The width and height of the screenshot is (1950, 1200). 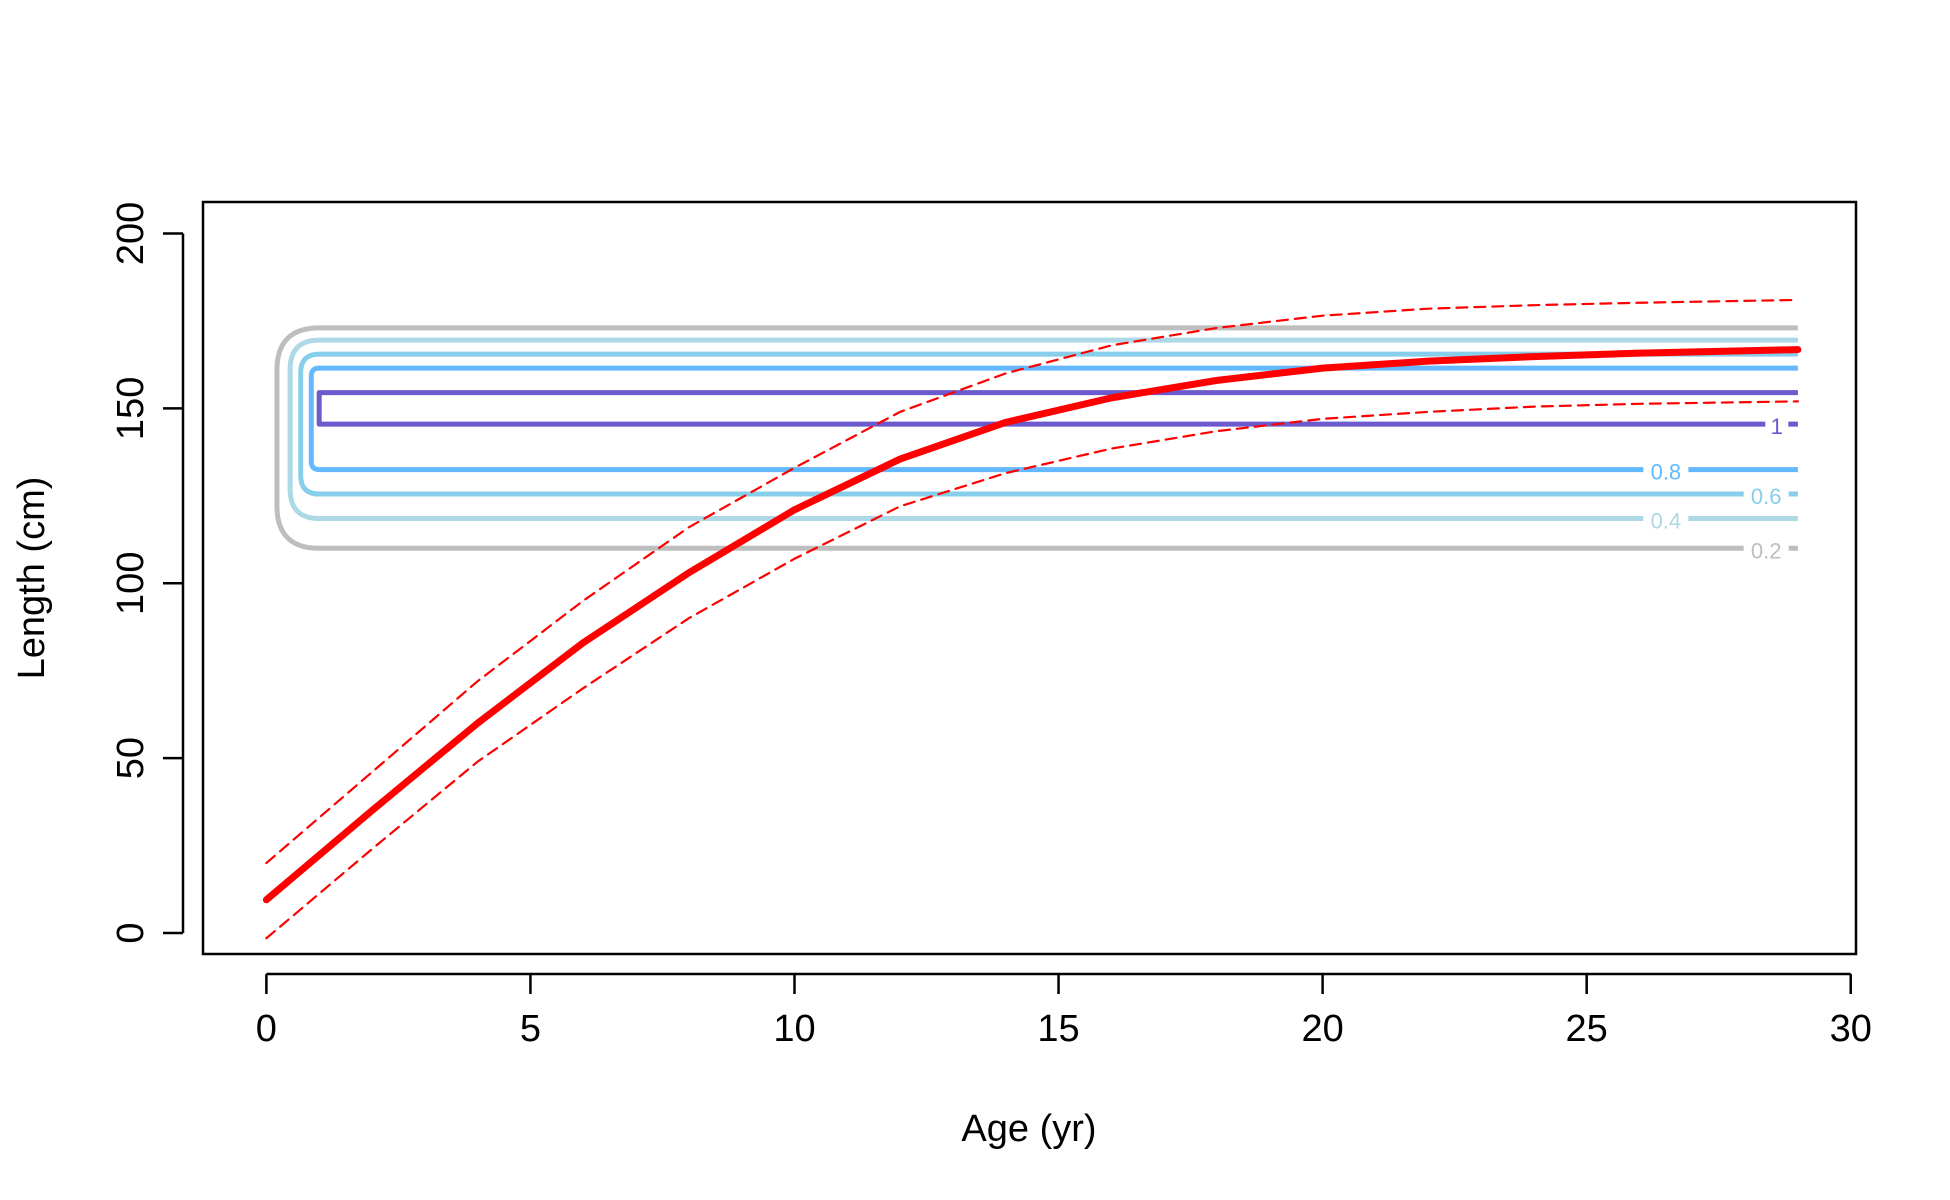 What do you see at coordinates (1322, 1029) in the screenshot?
I see `x-tick-label: 20` at bounding box center [1322, 1029].